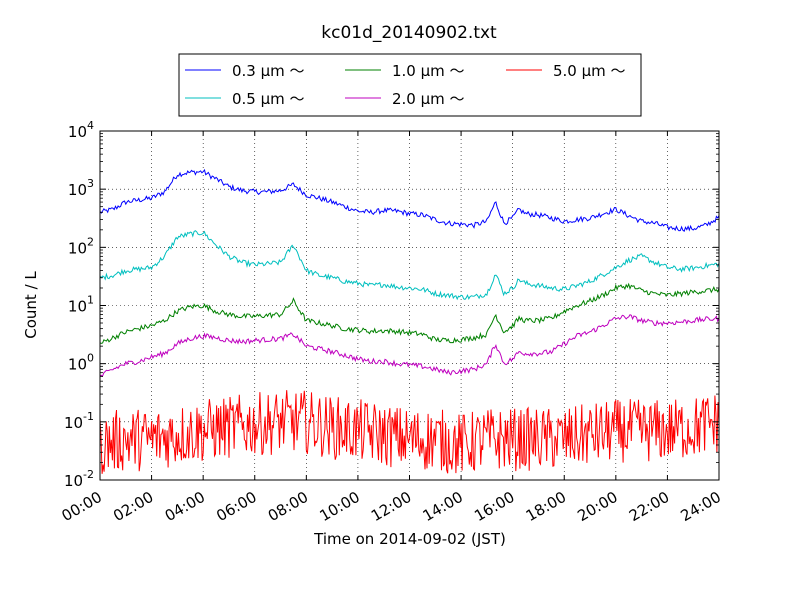 This screenshot has height=600, width=800. What do you see at coordinates (81, 188) in the screenshot?
I see `y-tick-label: 10³` at bounding box center [81, 188].